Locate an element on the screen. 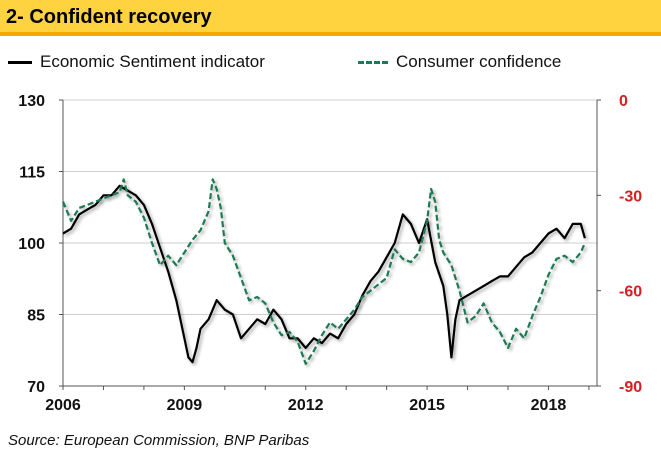 The width and height of the screenshot is (661, 467). x-tick-label: 2006 is located at coordinates (63, 405).